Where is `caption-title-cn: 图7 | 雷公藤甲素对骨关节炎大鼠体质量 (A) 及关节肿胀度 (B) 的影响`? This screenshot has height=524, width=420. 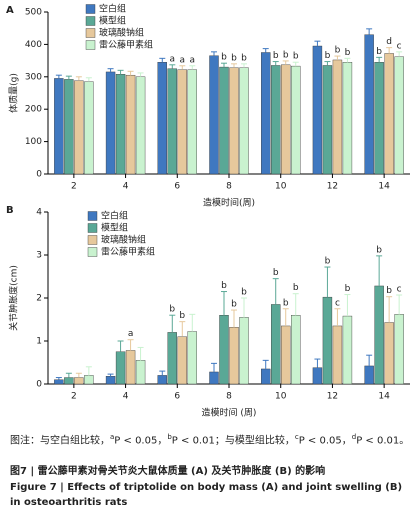
caption-title-cn: 图7 | 雷公藤甲素对骨关节炎大鼠体质量 (A) 及关节肿胀度 (B) 的影响 is located at coordinates (168, 471).